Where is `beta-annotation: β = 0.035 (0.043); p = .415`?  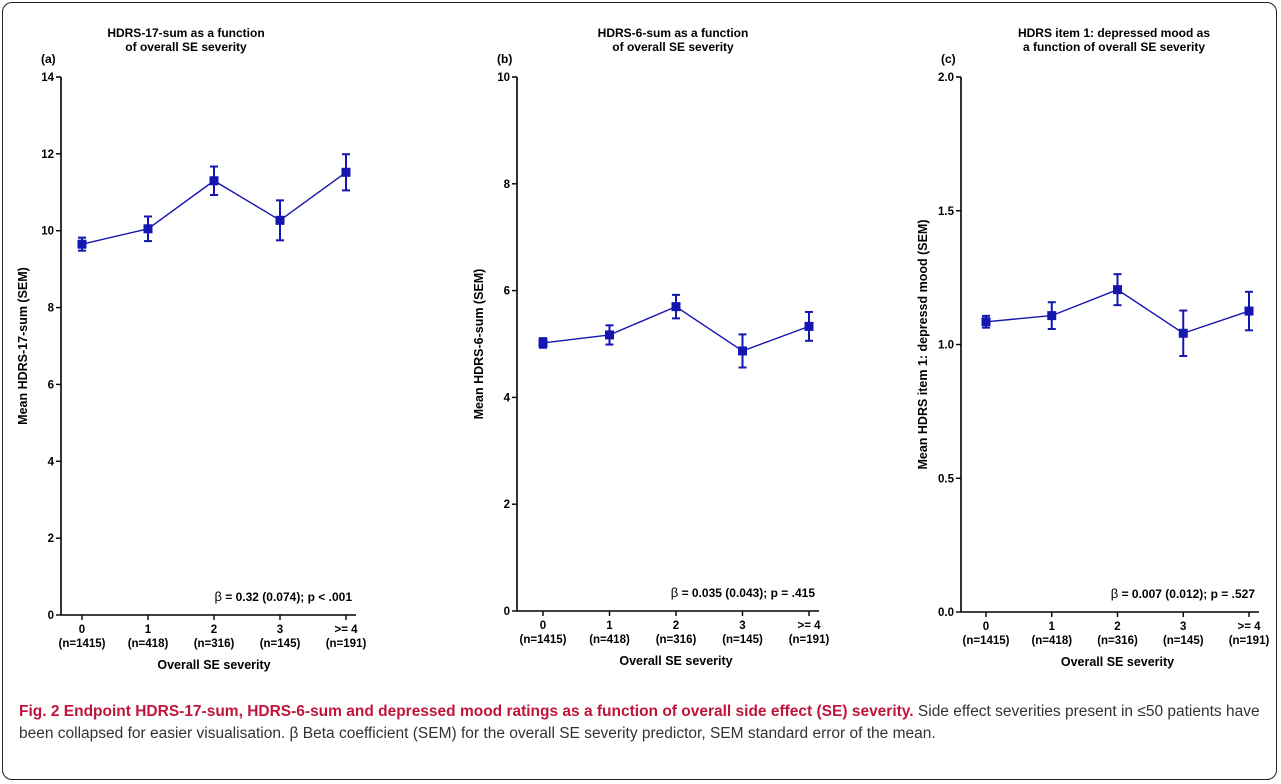
beta-annotation: β = 0.035 (0.043); p = .415 is located at coordinates (743, 592).